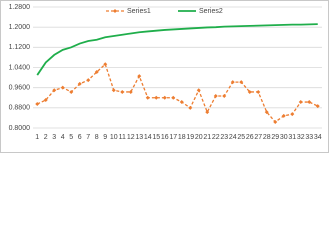  What do you see at coordinates (292, 137) in the screenshot?
I see `x-tick-label: 31` at bounding box center [292, 137].